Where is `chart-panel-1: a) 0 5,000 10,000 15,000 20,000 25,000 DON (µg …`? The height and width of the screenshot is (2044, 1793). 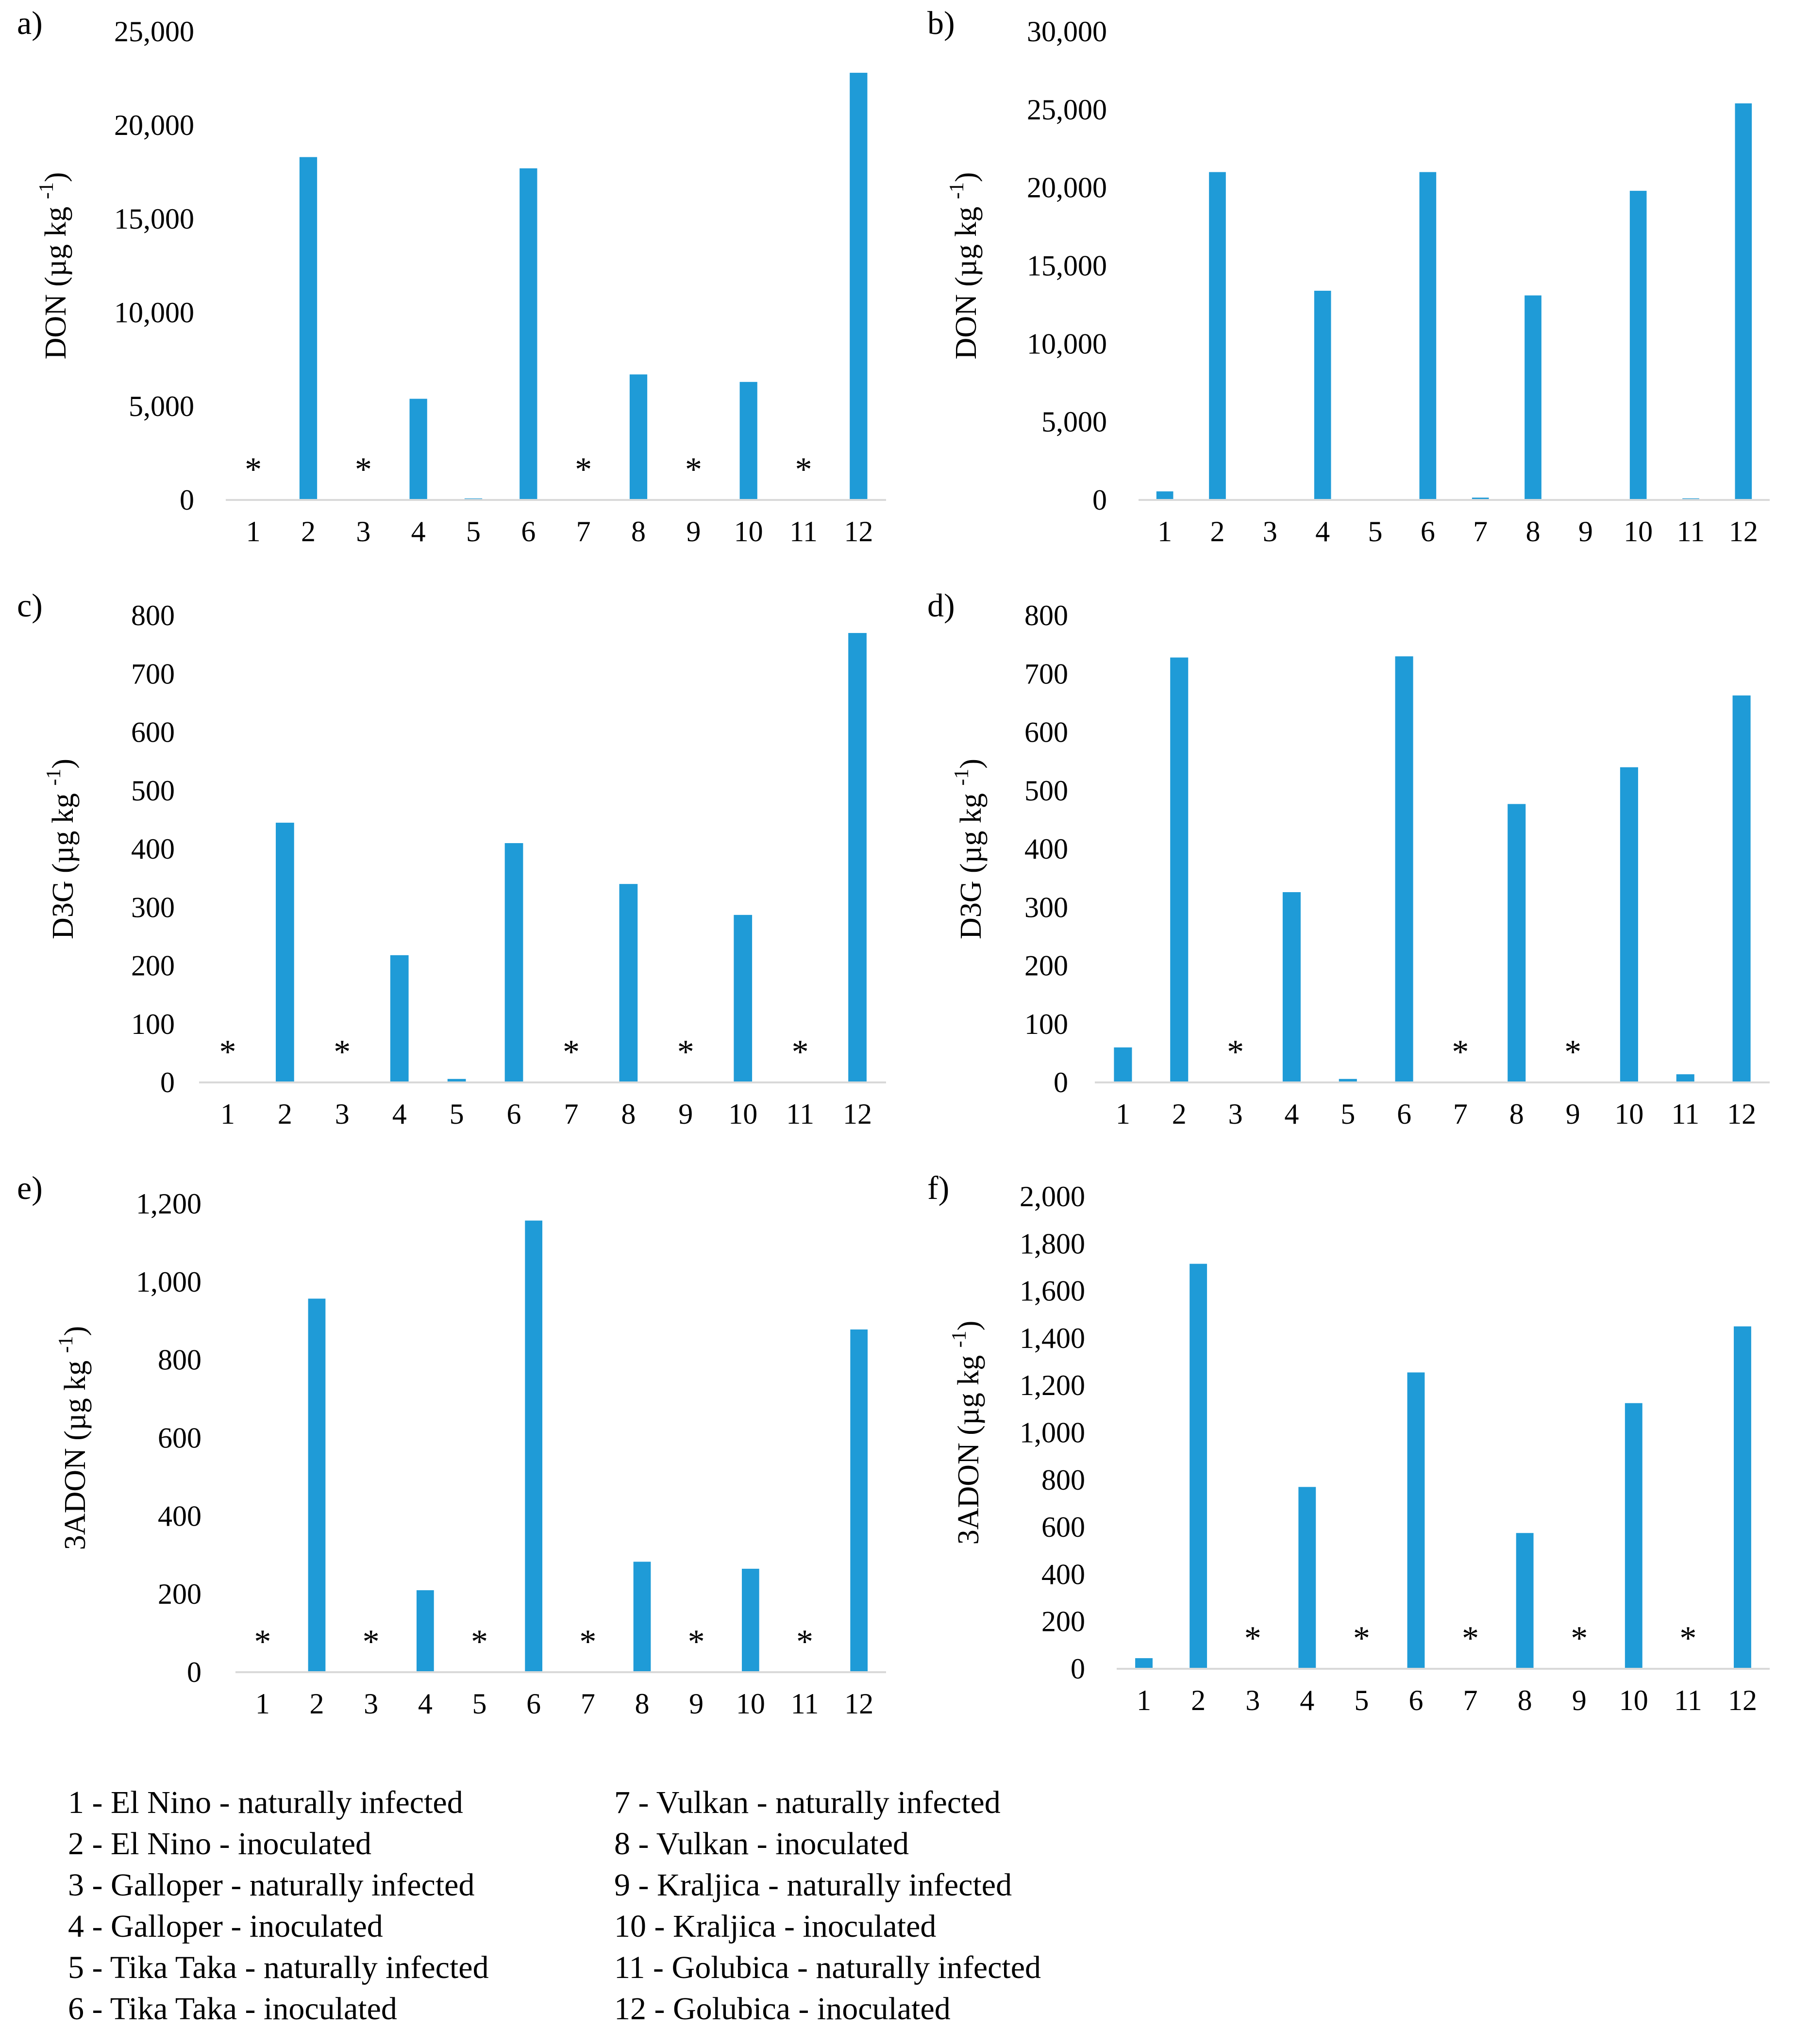 chart-panel-1: a) 0 5,000 10,000 15,000 20,000 25,000 DON (µg … is located at coordinates (452, 276).